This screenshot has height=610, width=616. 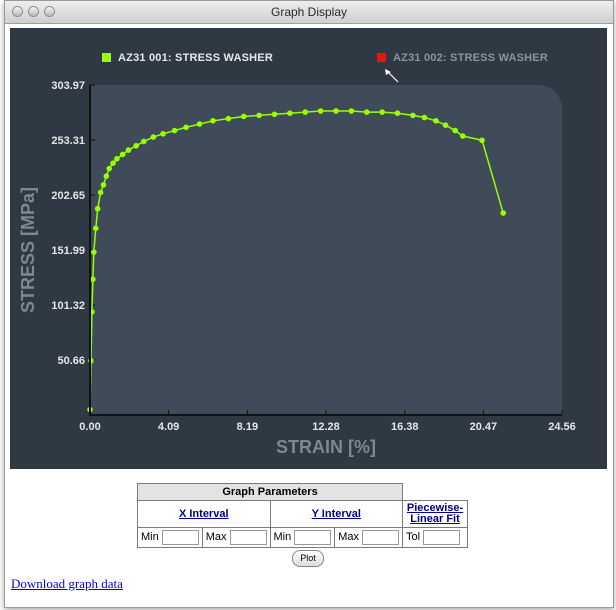 I want to click on download-graph-data-link: Download graph data, so click(x=67, y=583).